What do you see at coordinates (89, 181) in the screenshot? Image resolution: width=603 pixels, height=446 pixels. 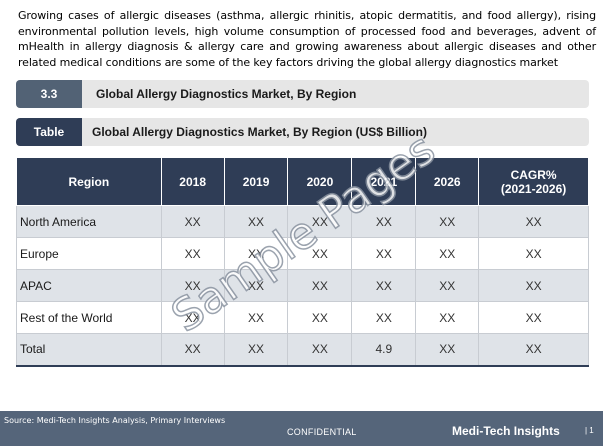 I see `header-region: Region` at bounding box center [89, 181].